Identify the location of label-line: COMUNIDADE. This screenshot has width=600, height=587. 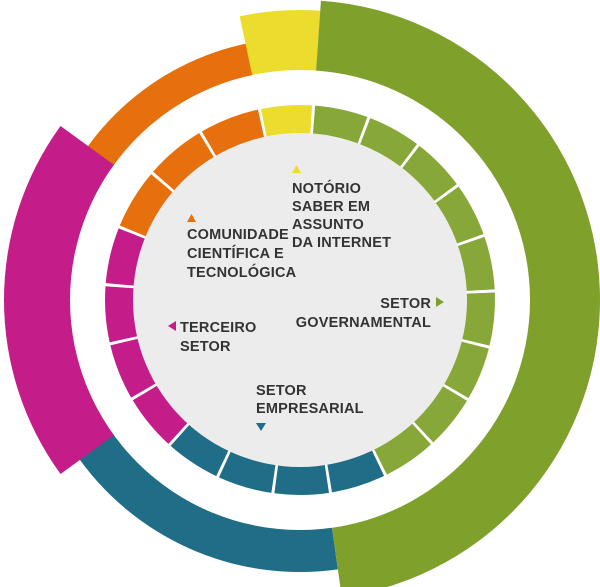
(238, 235).